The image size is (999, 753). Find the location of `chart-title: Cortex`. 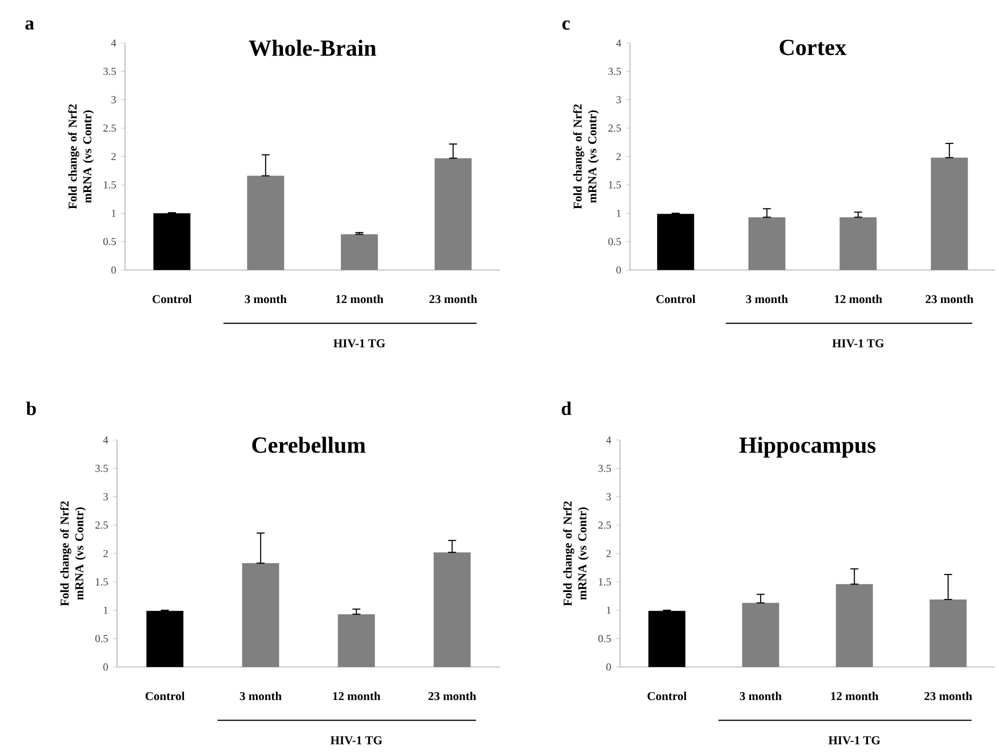

chart-title: Cortex is located at coordinates (813, 48).